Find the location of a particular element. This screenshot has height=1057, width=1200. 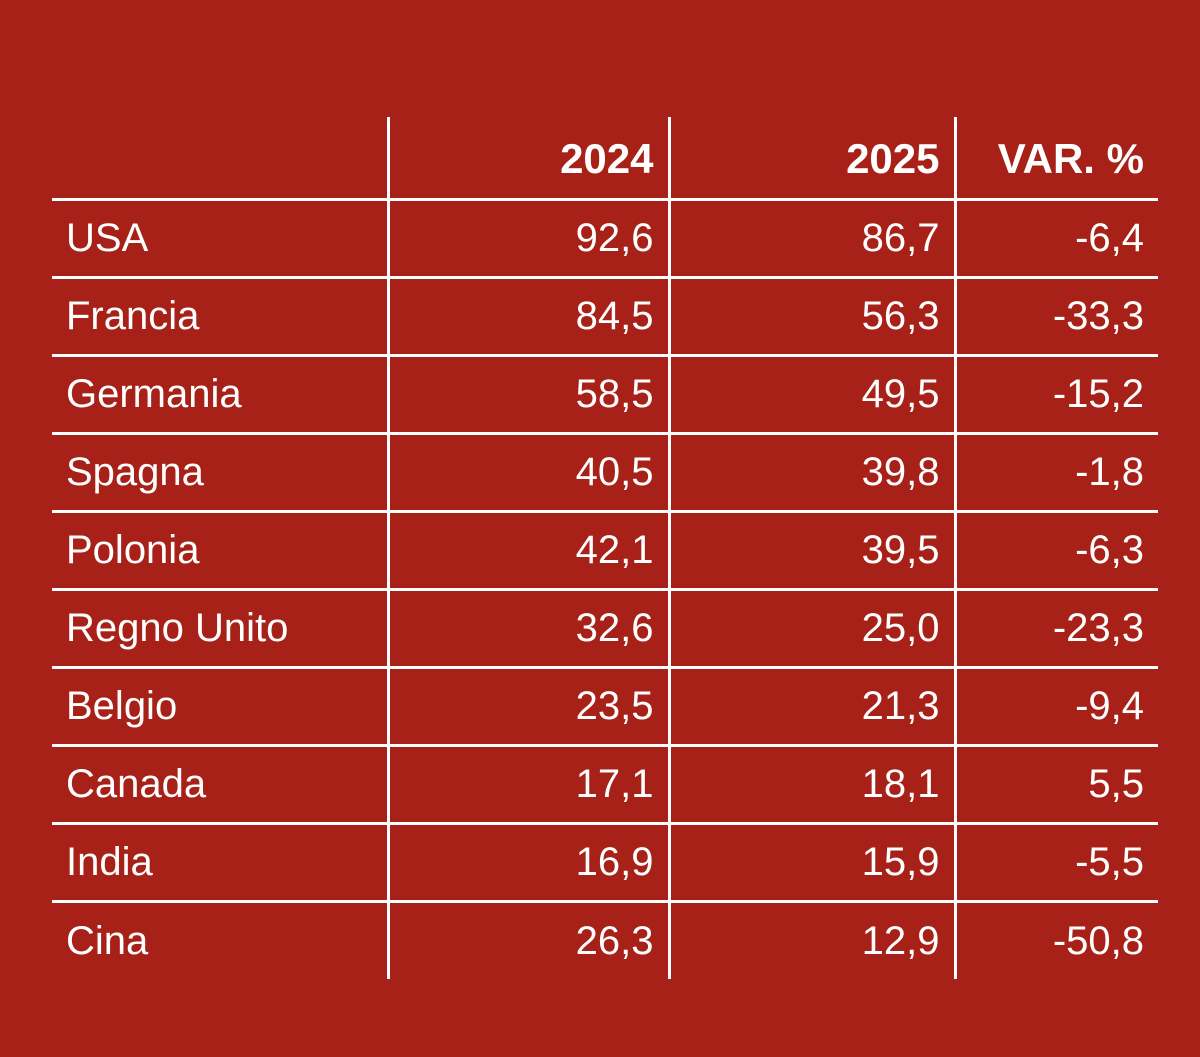

country-cell: Cina is located at coordinates (221, 940).